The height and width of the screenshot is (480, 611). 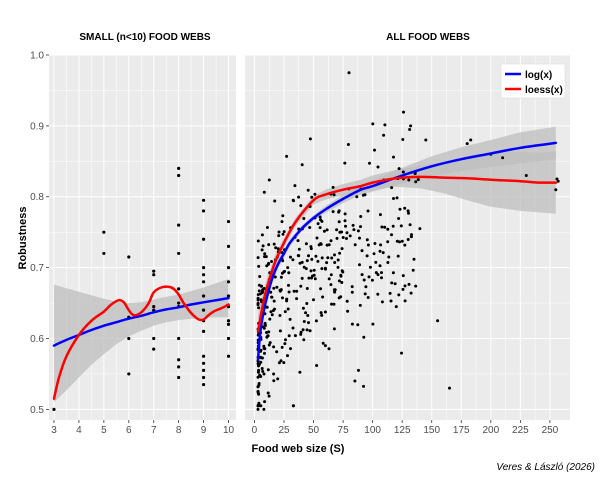 I want to click on y-tick-label: 0.8, so click(x=37, y=197).